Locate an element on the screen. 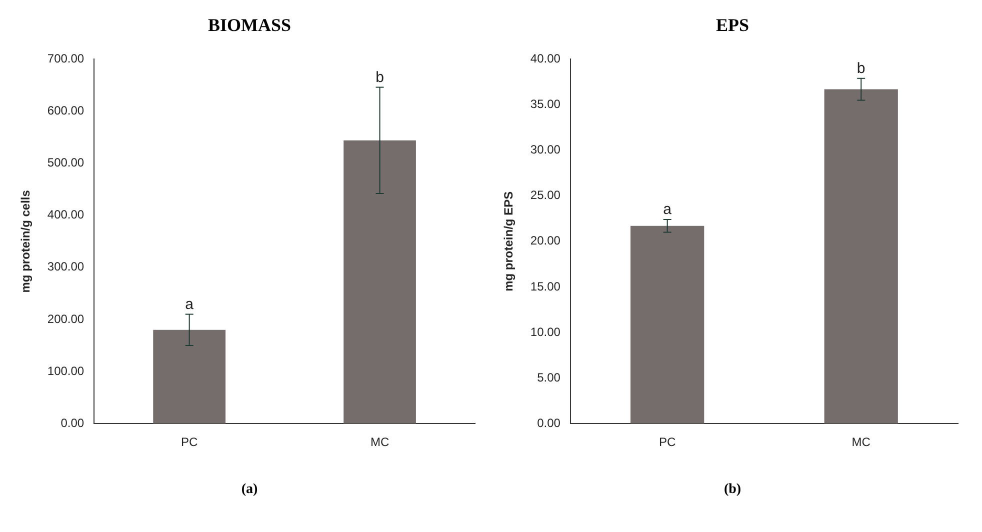 The width and height of the screenshot is (982, 532). y-tick-label: 40.00 is located at coordinates (545, 59).